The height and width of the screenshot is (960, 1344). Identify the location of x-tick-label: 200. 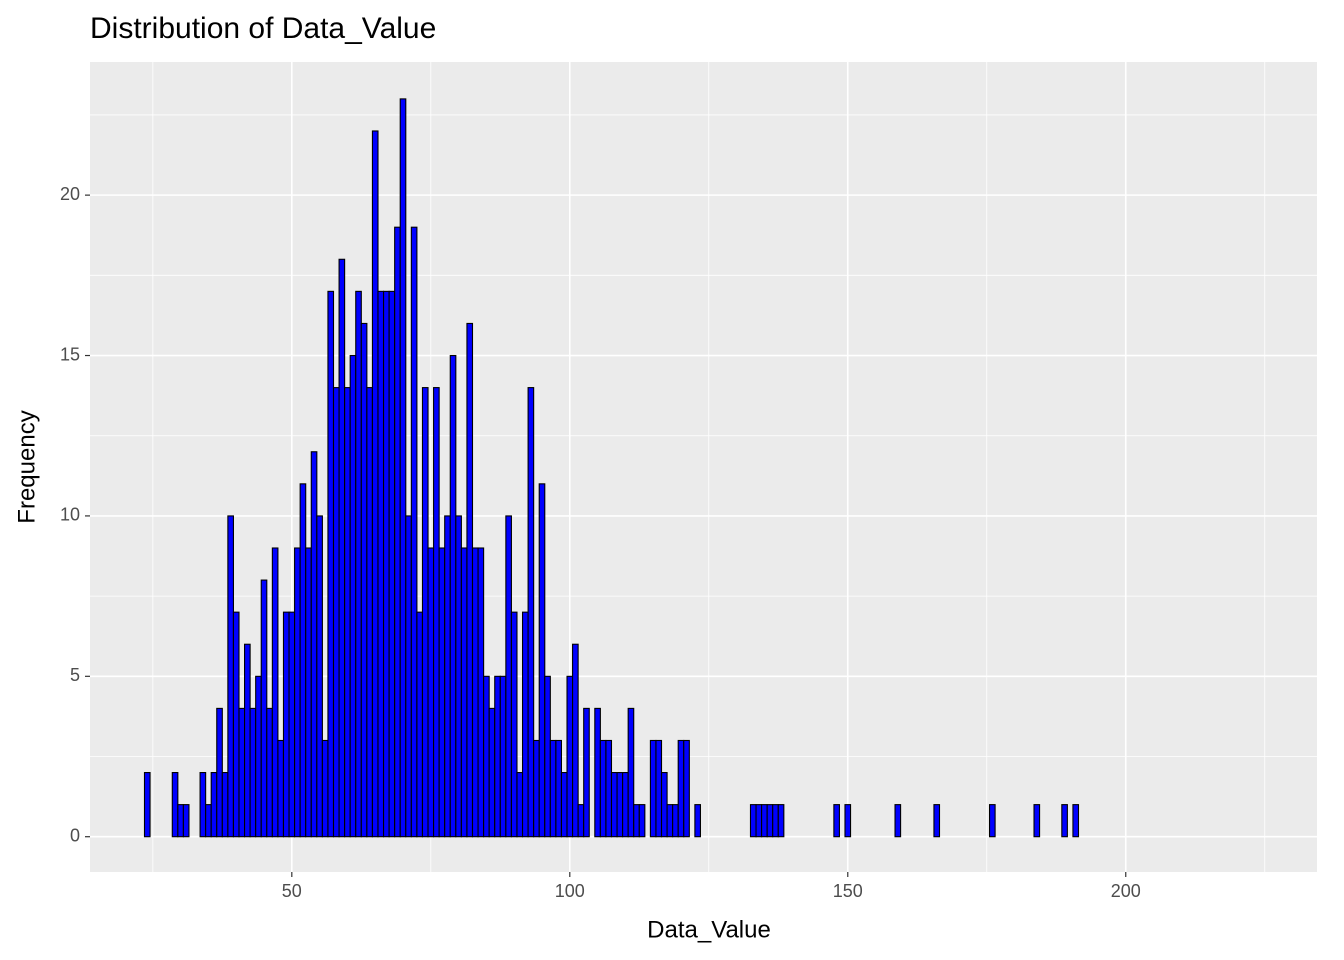
(1126, 891).